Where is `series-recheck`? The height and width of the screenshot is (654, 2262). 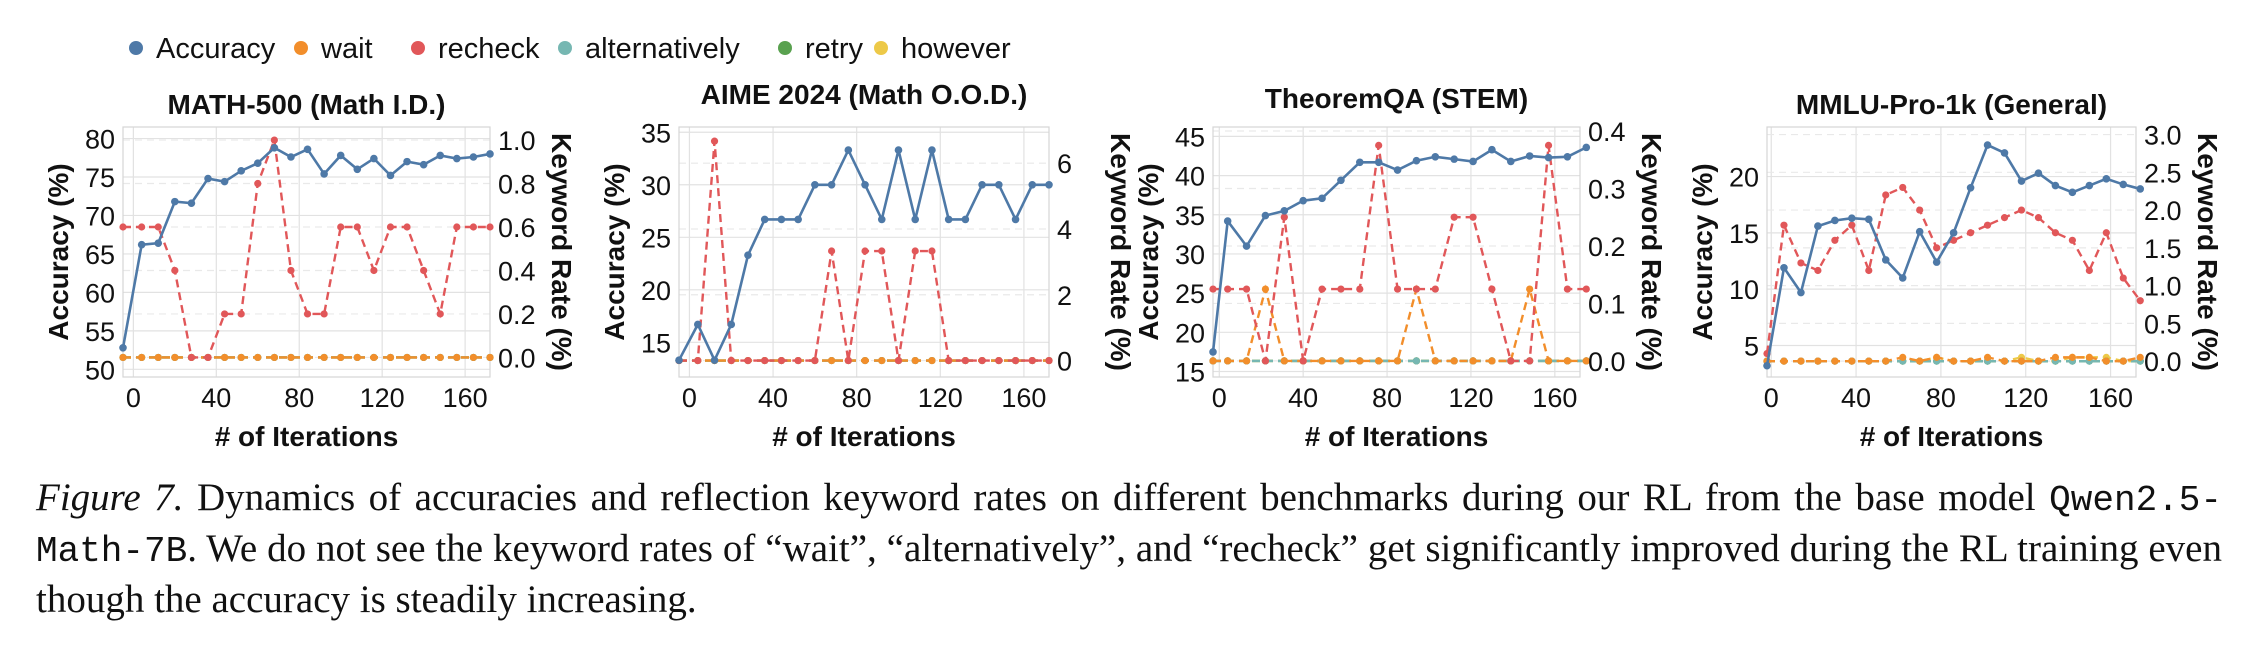
series-recheck is located at coordinates (306, 249).